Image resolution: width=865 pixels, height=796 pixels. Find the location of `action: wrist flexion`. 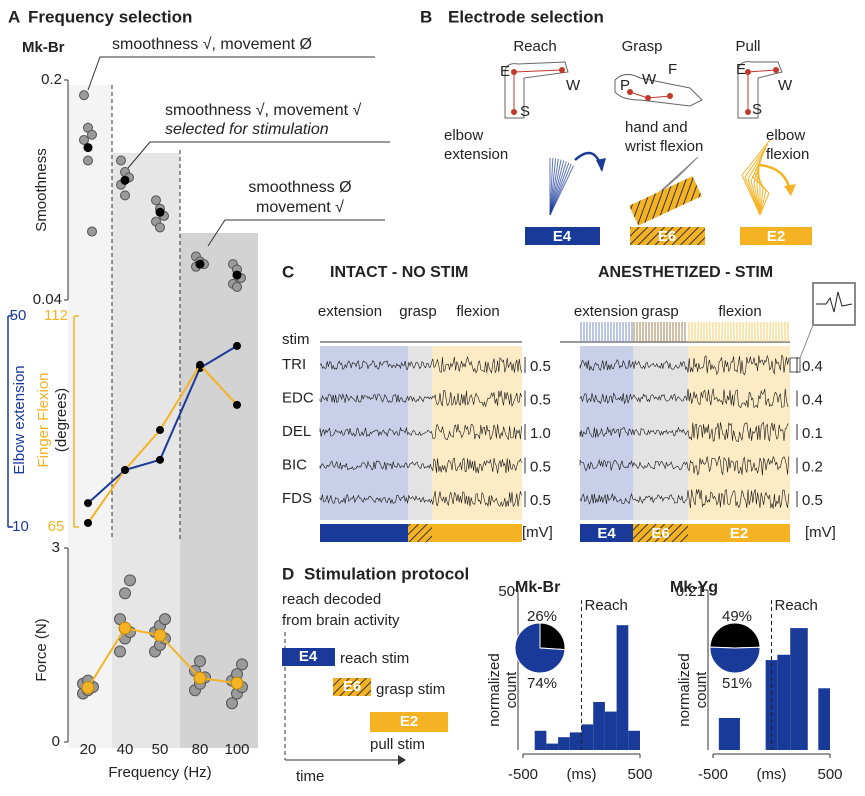

action: wrist flexion is located at coordinates (663, 146).